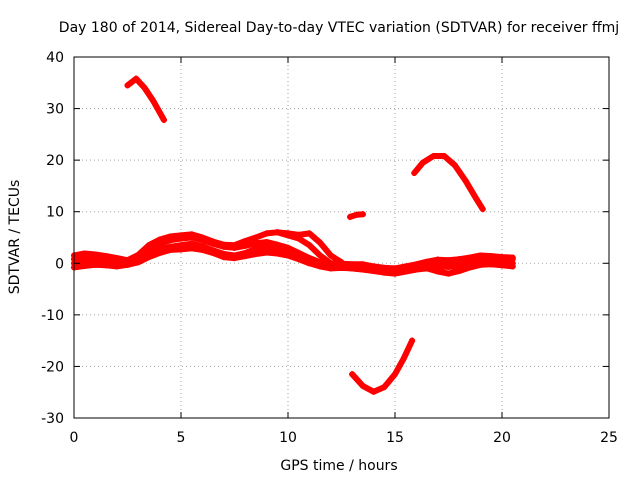  I want to click on series-arc-1-high, so click(145, 99).